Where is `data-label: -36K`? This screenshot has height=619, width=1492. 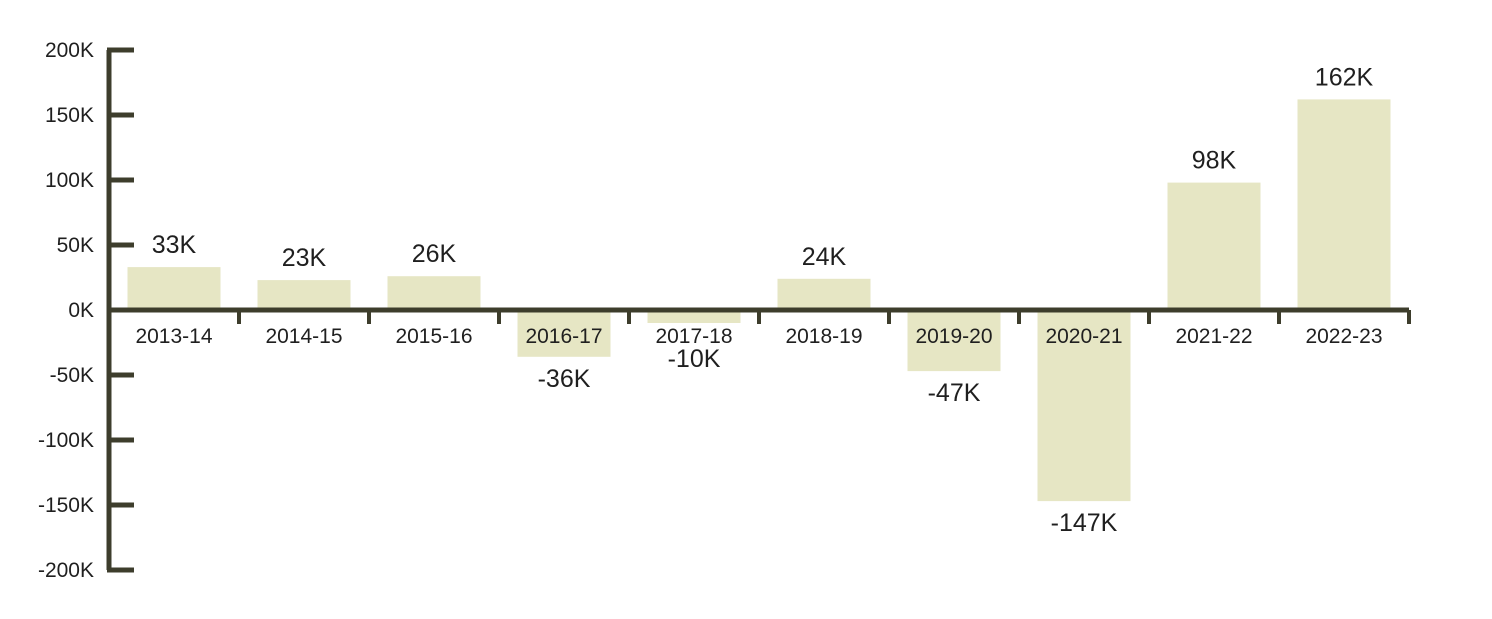
data-label: -36K is located at coordinates (564, 379).